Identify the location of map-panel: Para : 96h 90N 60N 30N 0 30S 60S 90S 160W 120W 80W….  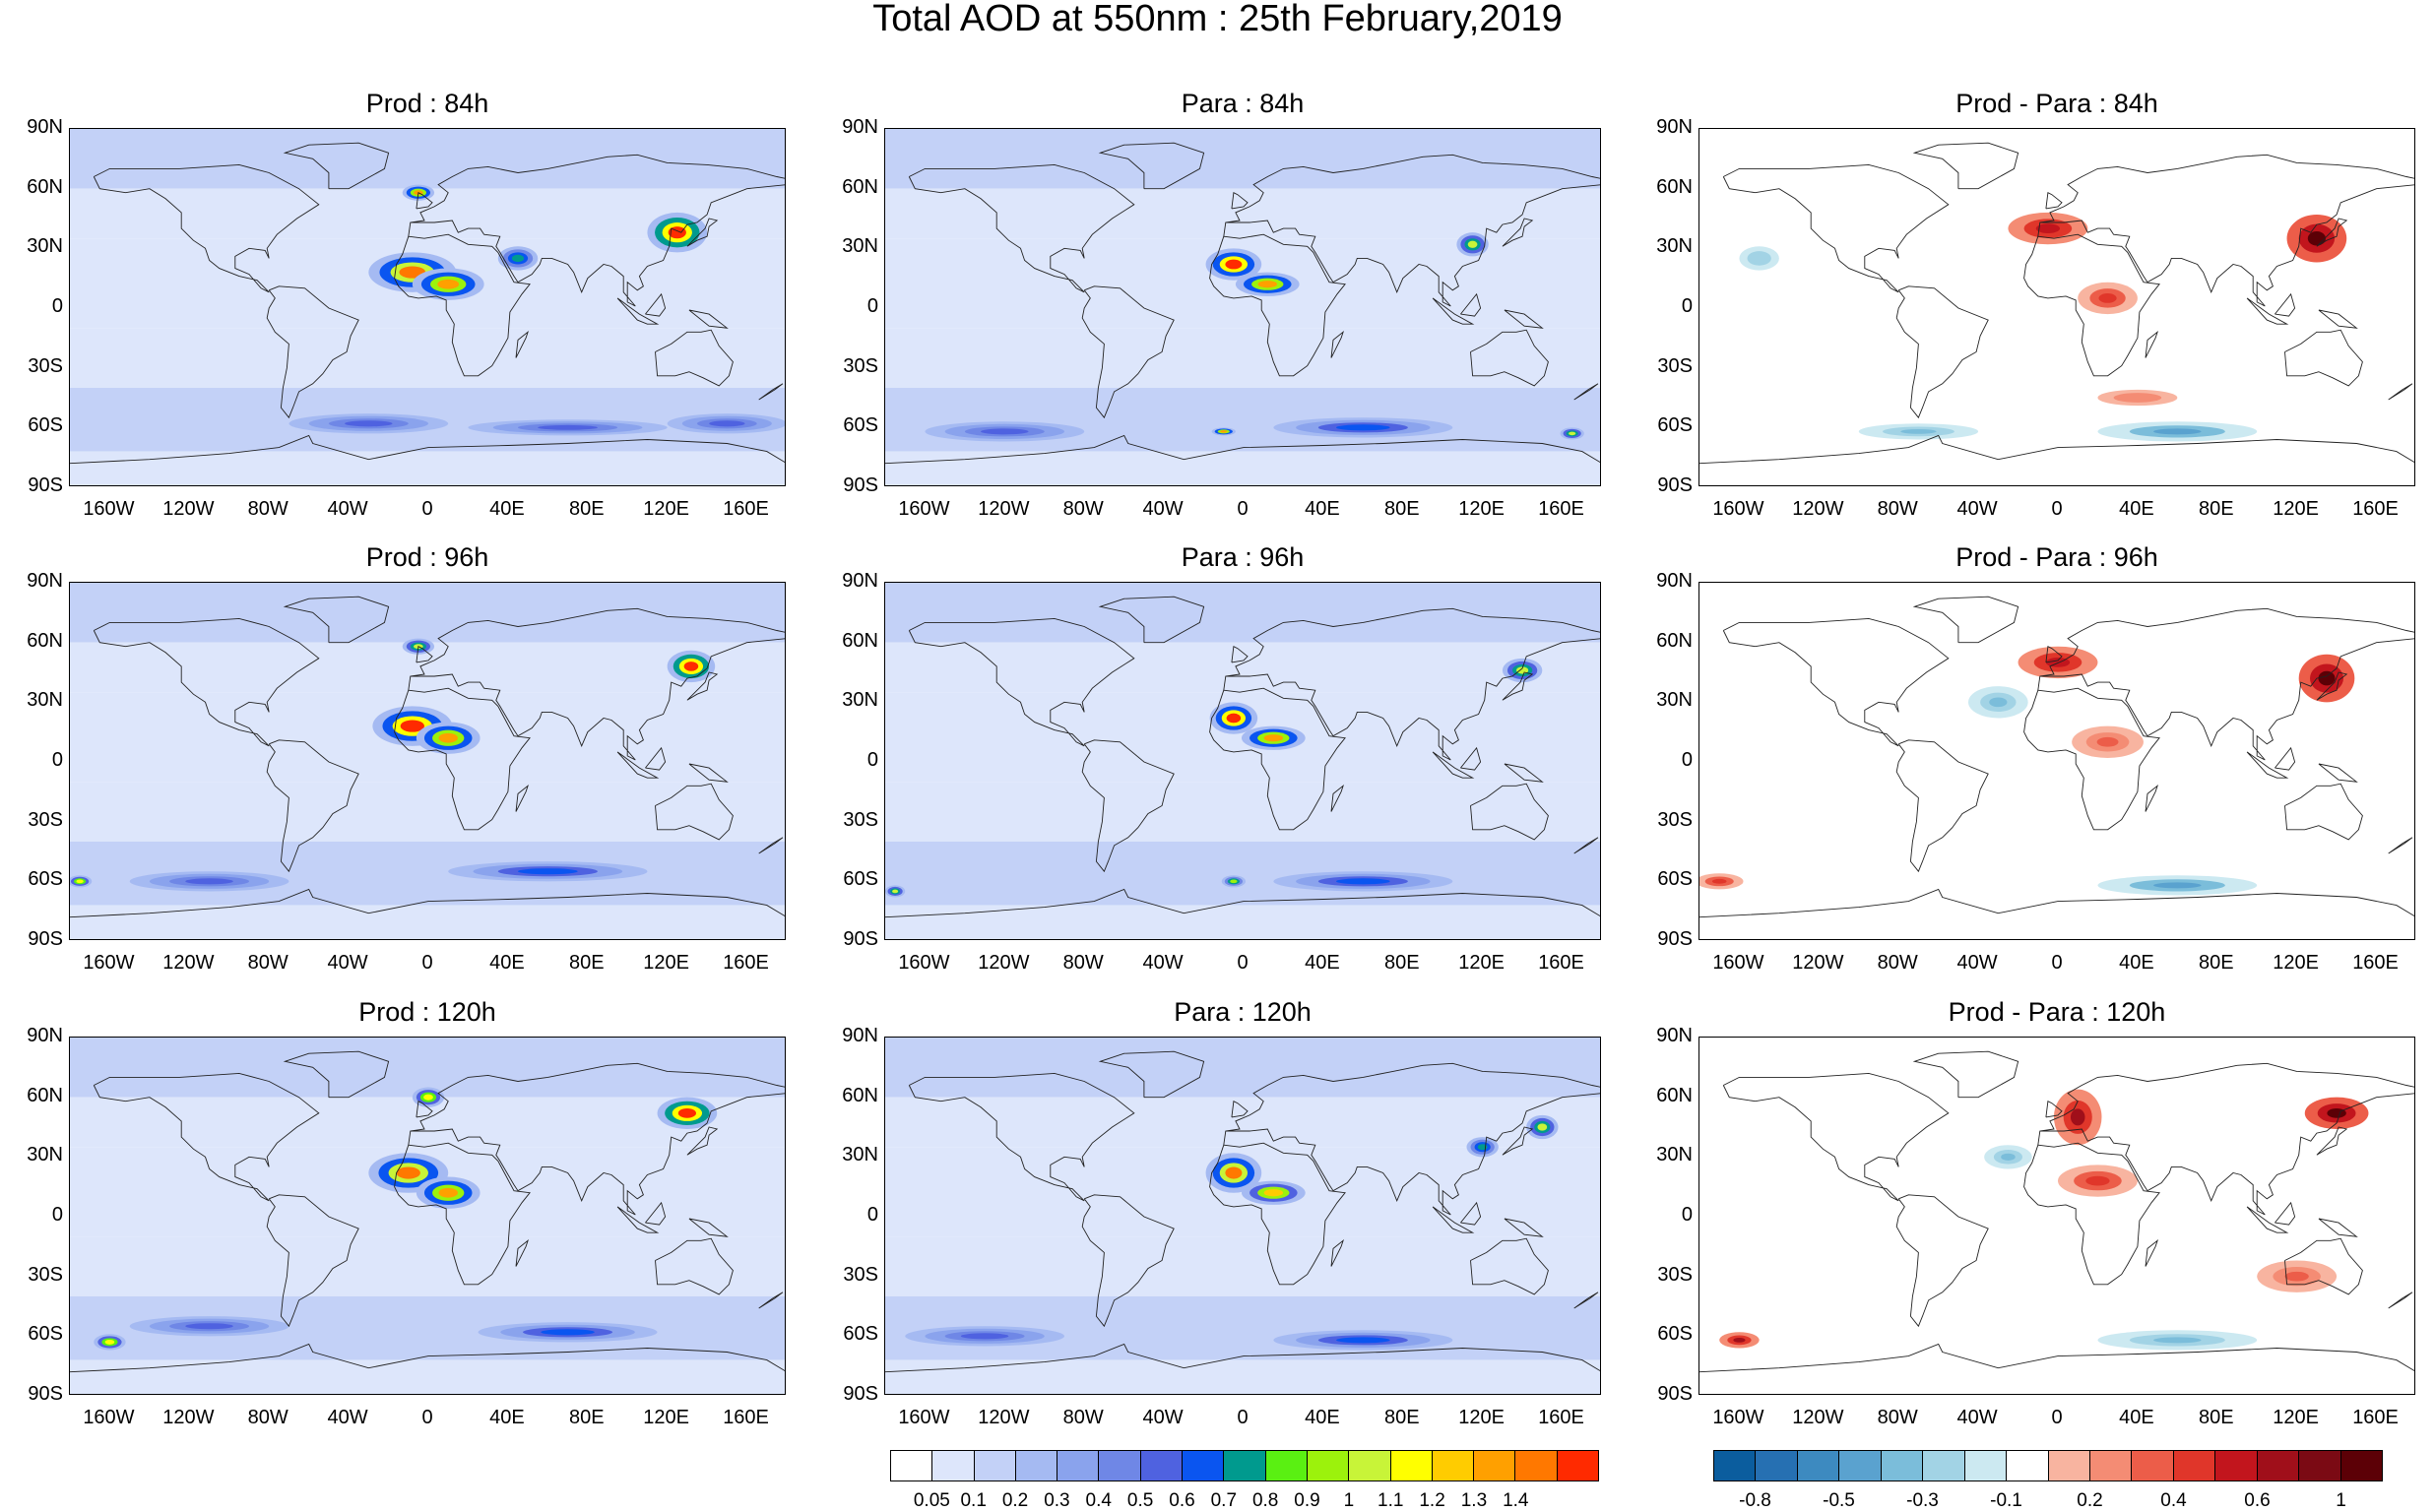
(1214, 783).